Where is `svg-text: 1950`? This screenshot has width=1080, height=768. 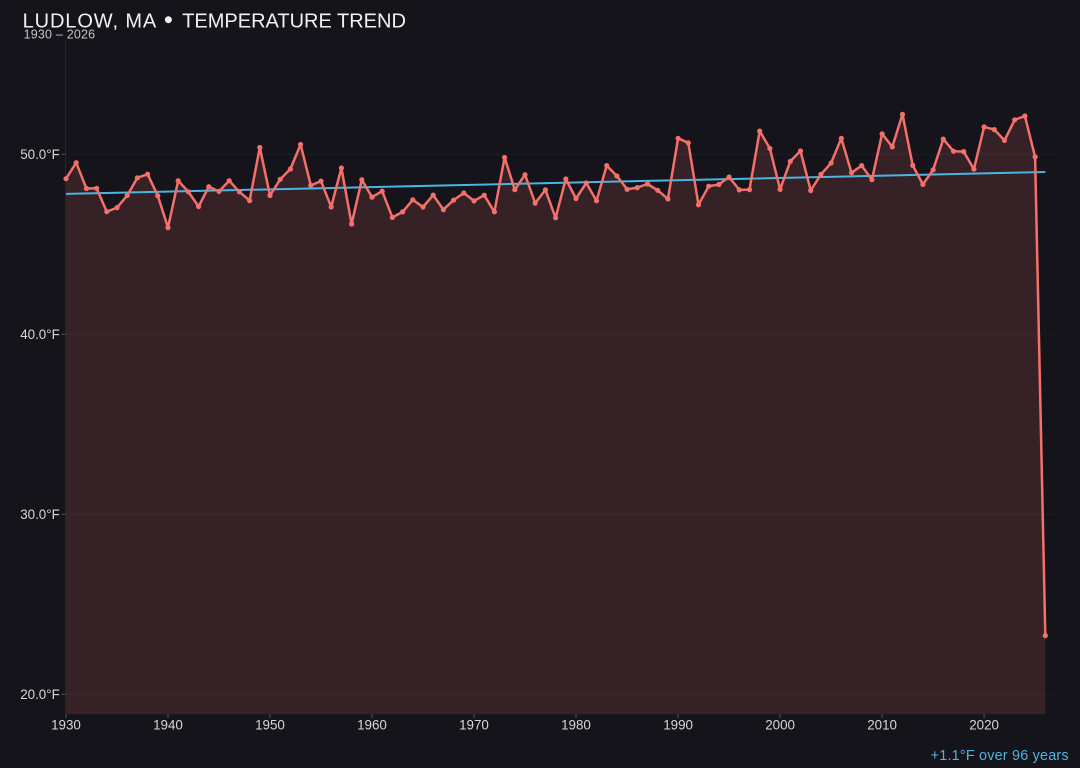 svg-text: 1950 is located at coordinates (270, 725).